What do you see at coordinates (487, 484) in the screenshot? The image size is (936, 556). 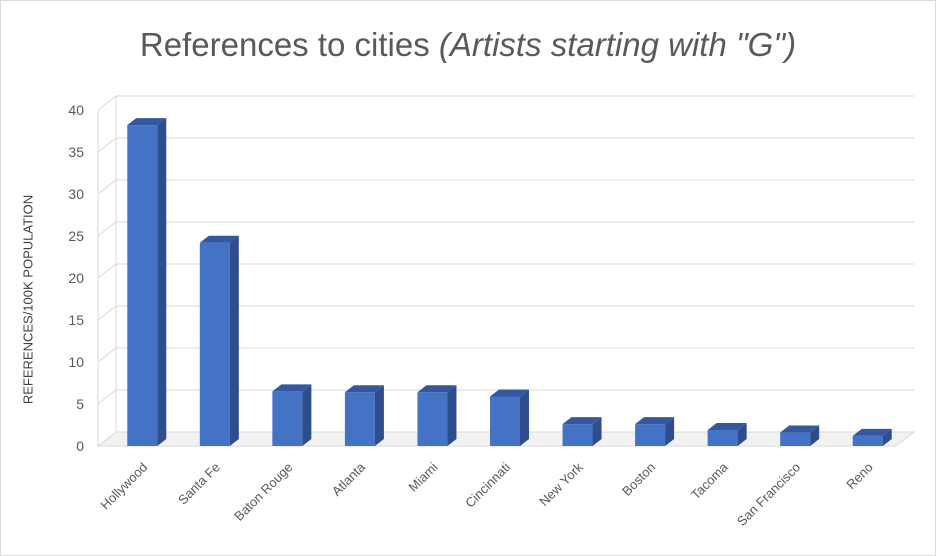 I see `x-tick-label: Cincinnati` at bounding box center [487, 484].